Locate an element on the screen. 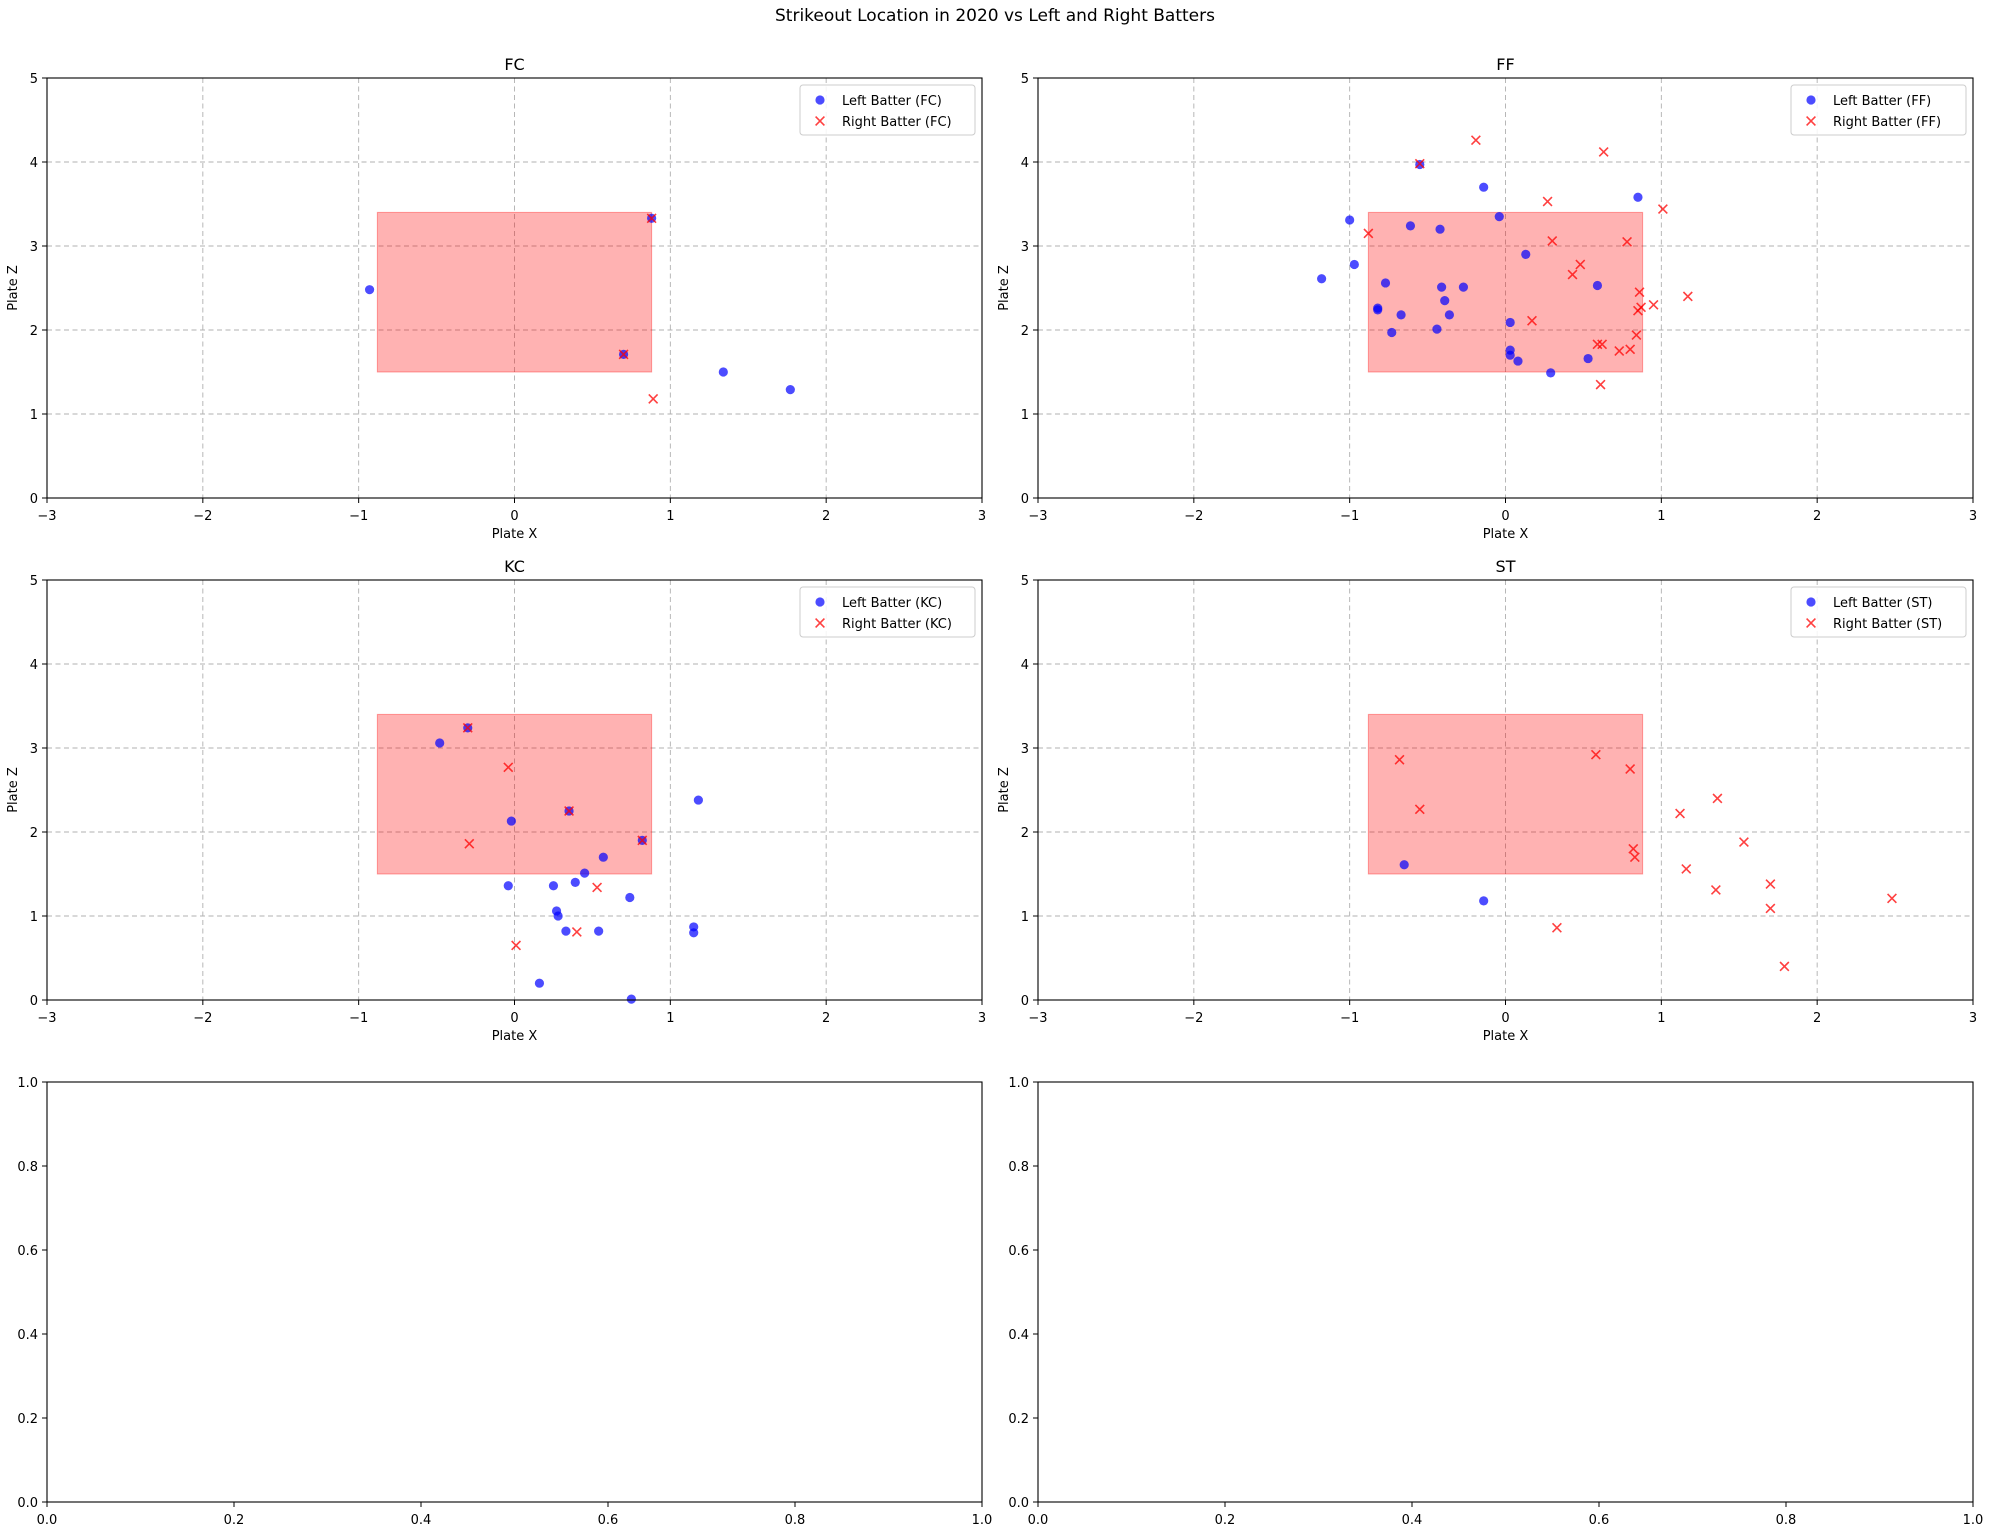 The width and height of the screenshot is (1990, 1535). legend-label: Left Batter (KC) is located at coordinates (892, 603).